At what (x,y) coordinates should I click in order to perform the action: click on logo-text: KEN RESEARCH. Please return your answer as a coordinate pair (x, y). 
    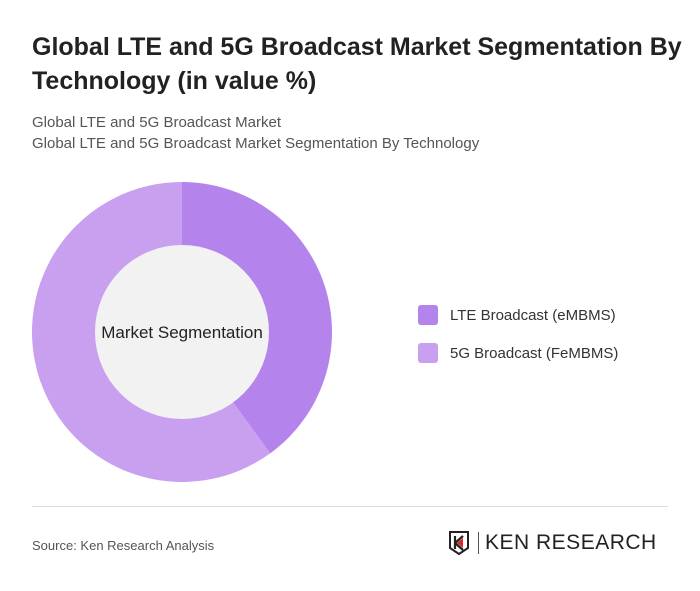
    Looking at the image, I should click on (567, 543).